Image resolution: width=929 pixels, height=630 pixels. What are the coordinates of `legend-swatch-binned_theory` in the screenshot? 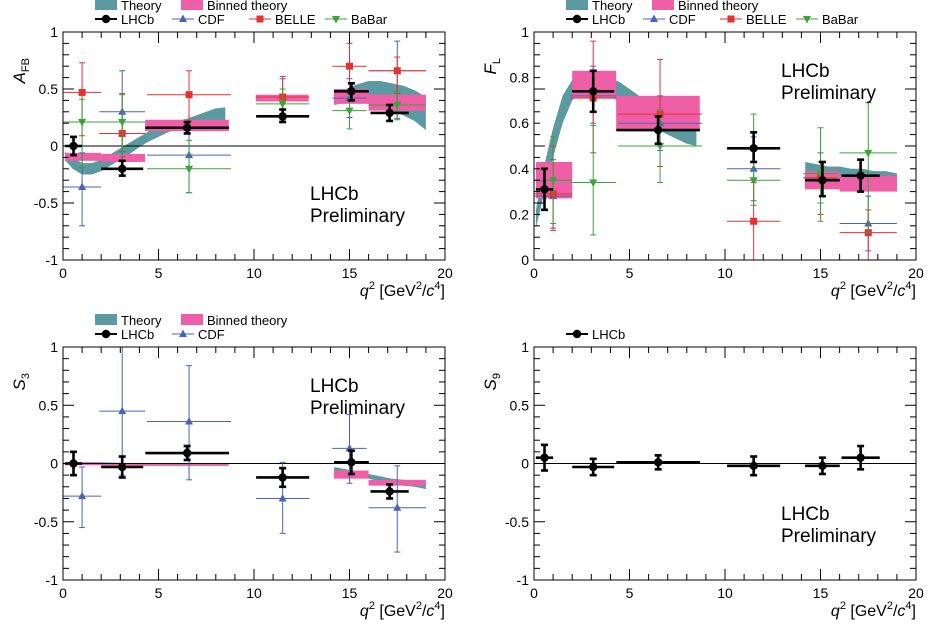 It's located at (192, 5).